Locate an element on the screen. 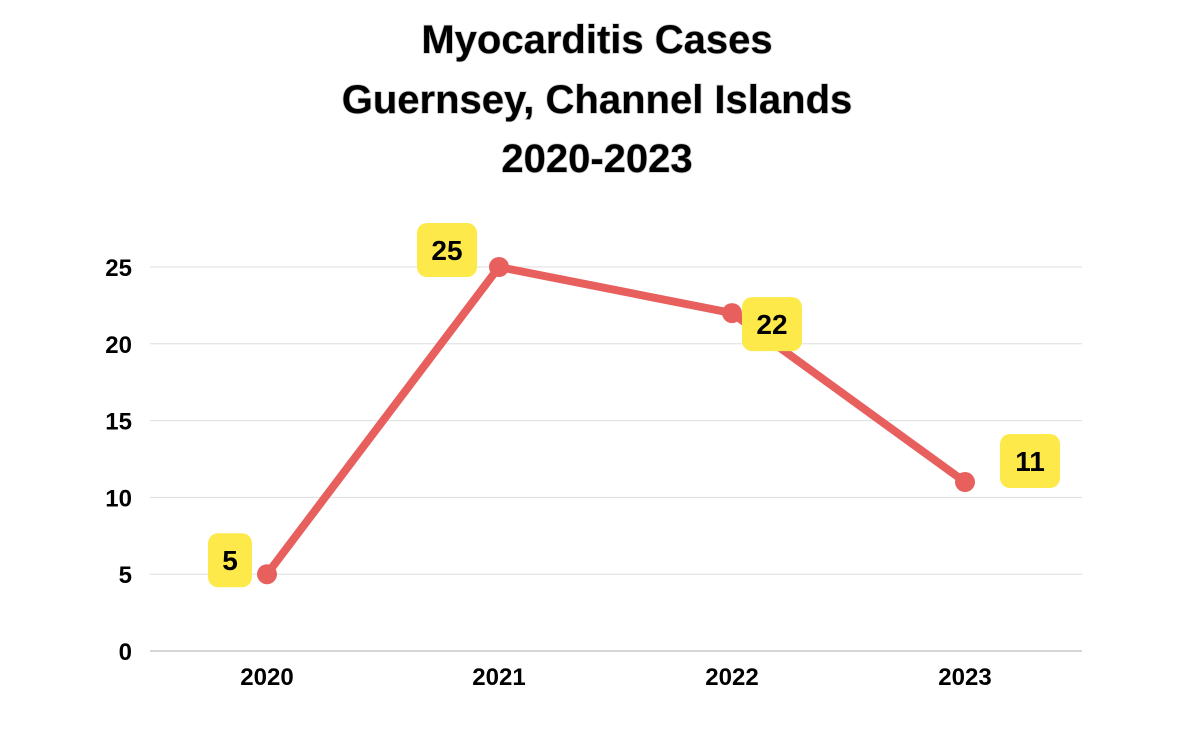 The width and height of the screenshot is (1200, 741). x-tick-label: 2022 is located at coordinates (731, 677).